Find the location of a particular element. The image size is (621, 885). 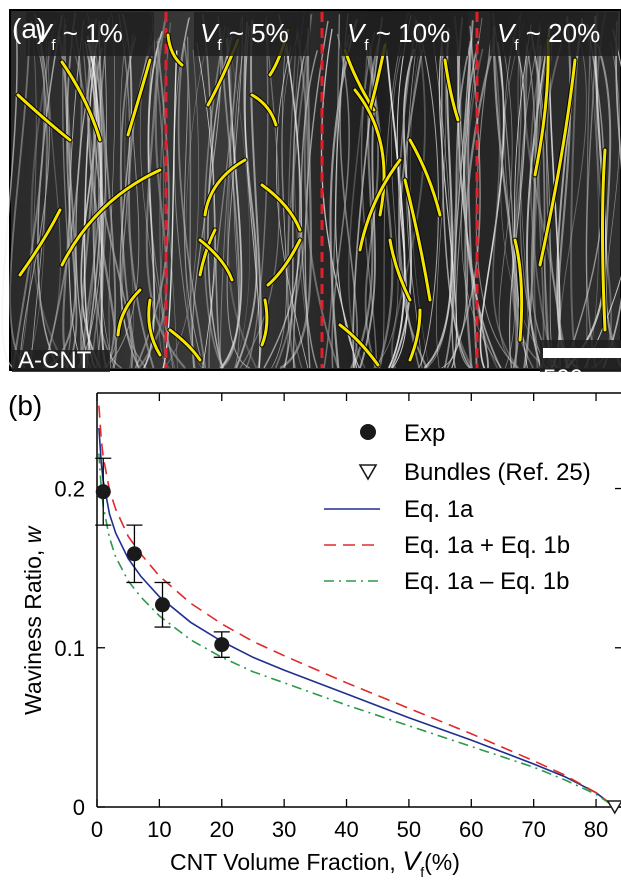

x-tick-label: 80 is located at coordinates (596, 829).